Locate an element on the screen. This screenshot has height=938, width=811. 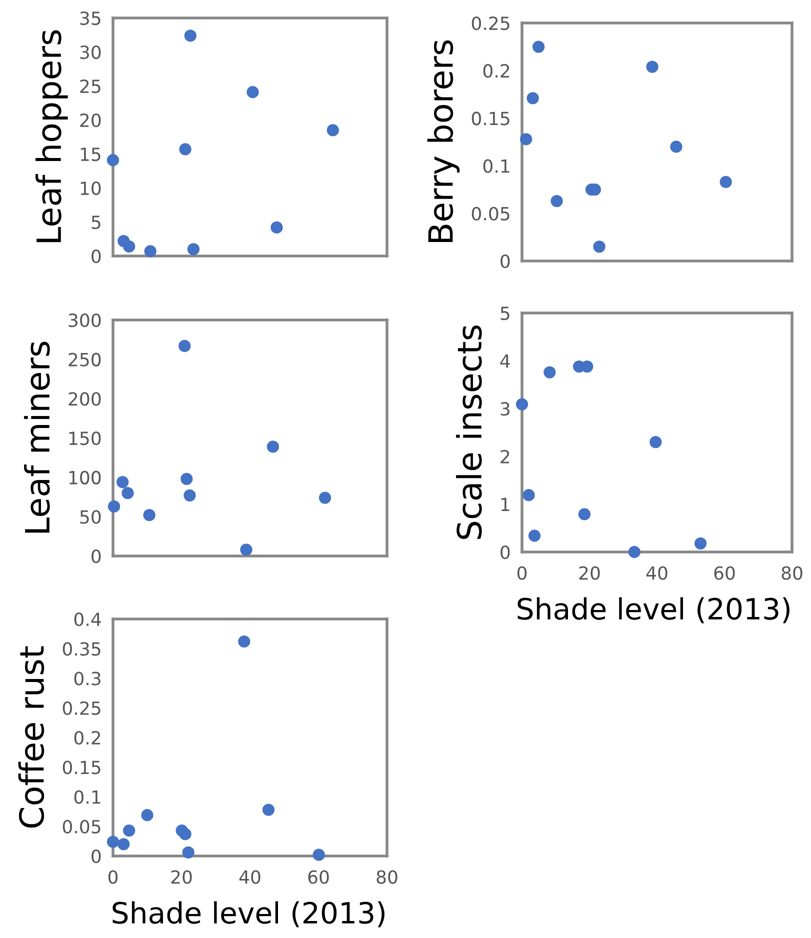
y-tick-label: 30 is located at coordinates (90, 52).